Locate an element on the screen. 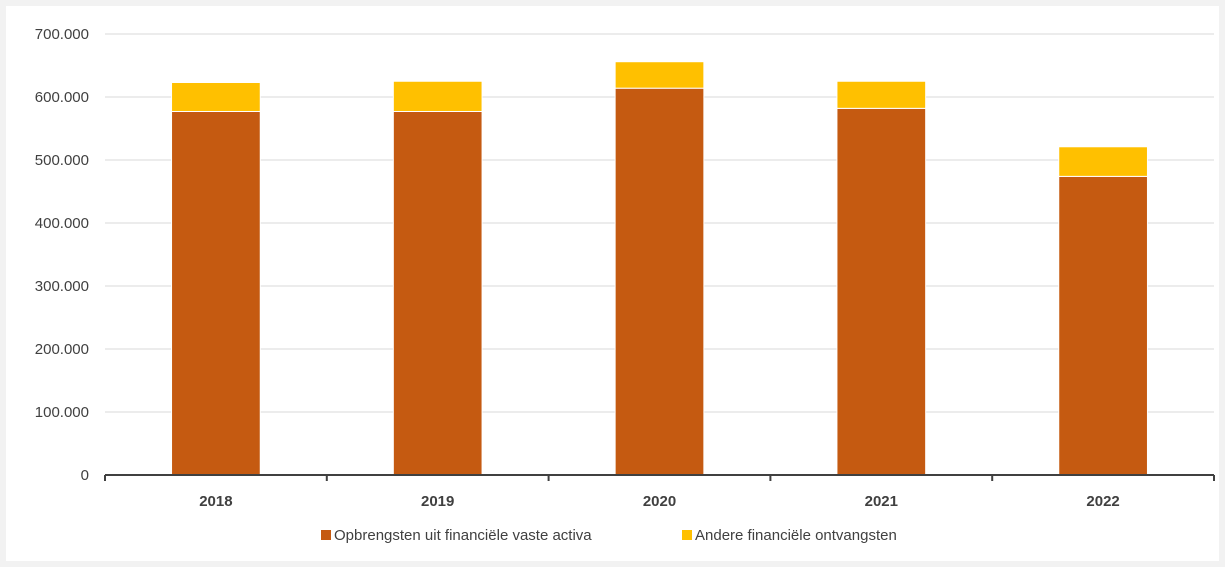  y-tick-label: 700.000 is located at coordinates (62, 34).